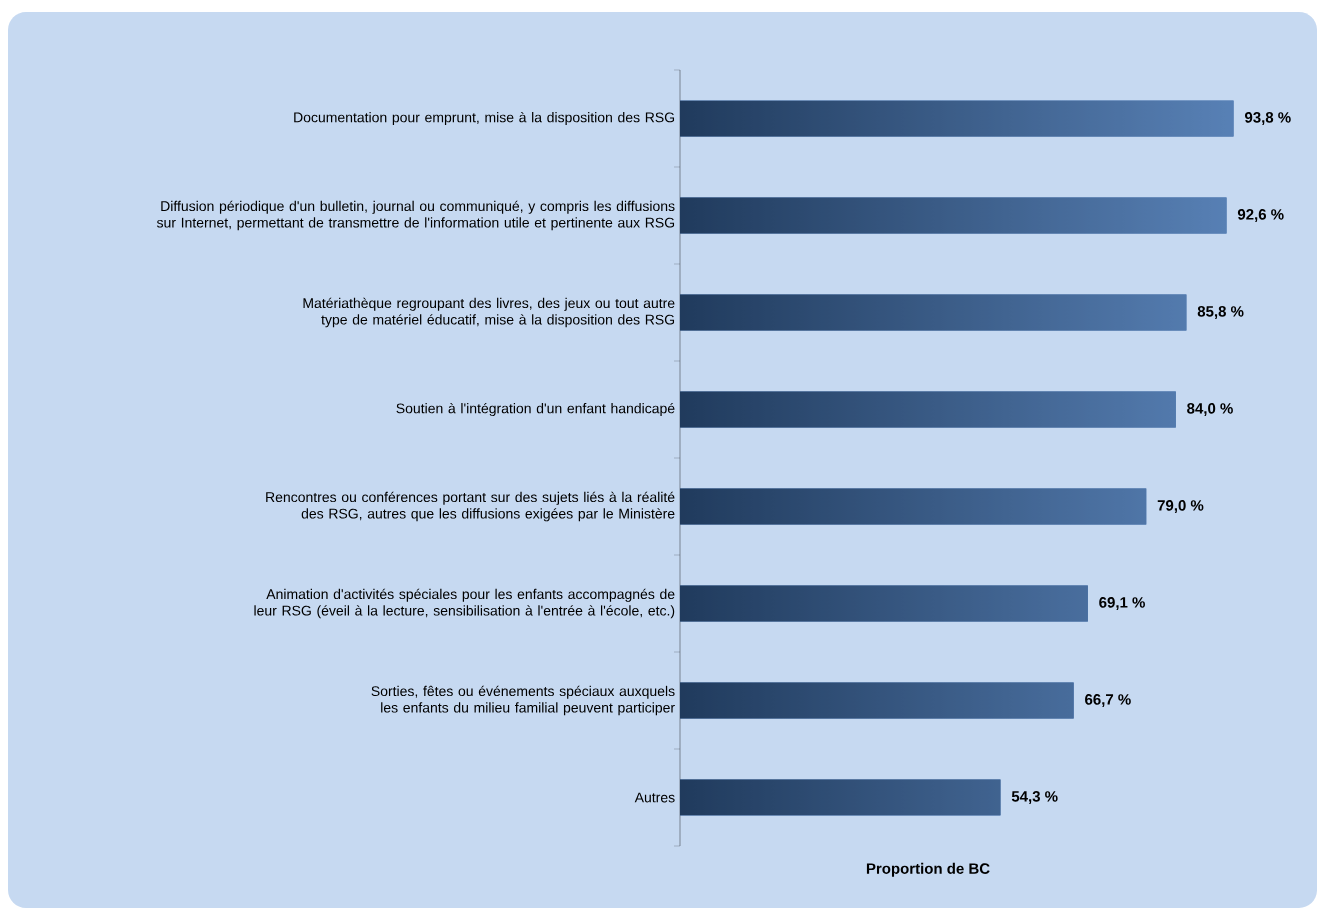  I want to click on data-label: 92,6 %, so click(1260, 215).